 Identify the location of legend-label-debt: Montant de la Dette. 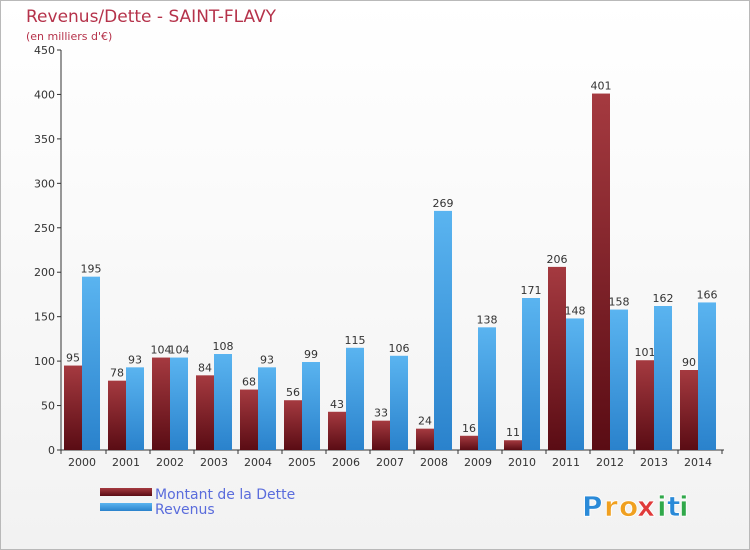
(225, 495).